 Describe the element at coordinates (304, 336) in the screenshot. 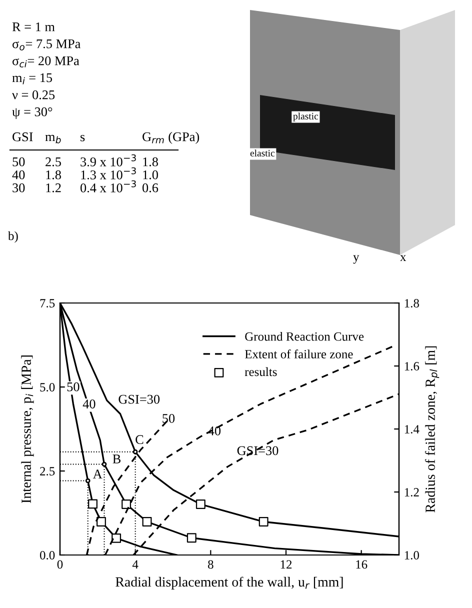

I see `legend-label: Ground Reaction Curve` at that location.